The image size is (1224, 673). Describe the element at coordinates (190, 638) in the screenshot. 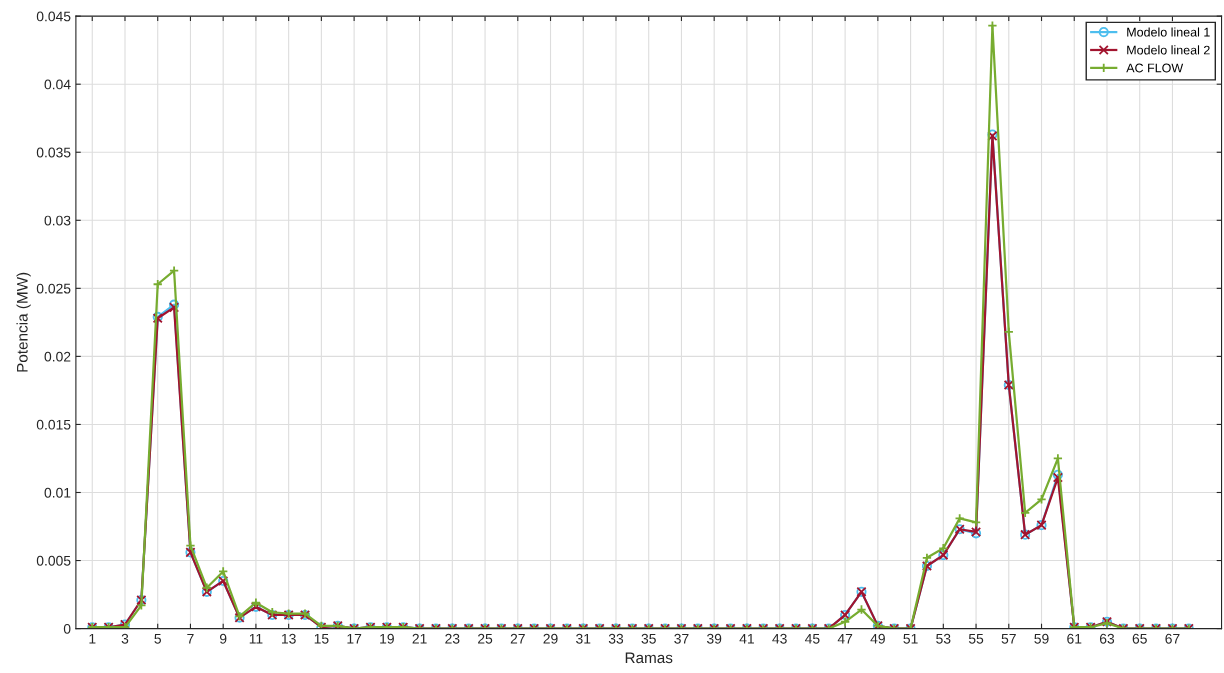

I see `x-tick-label: 7` at that location.